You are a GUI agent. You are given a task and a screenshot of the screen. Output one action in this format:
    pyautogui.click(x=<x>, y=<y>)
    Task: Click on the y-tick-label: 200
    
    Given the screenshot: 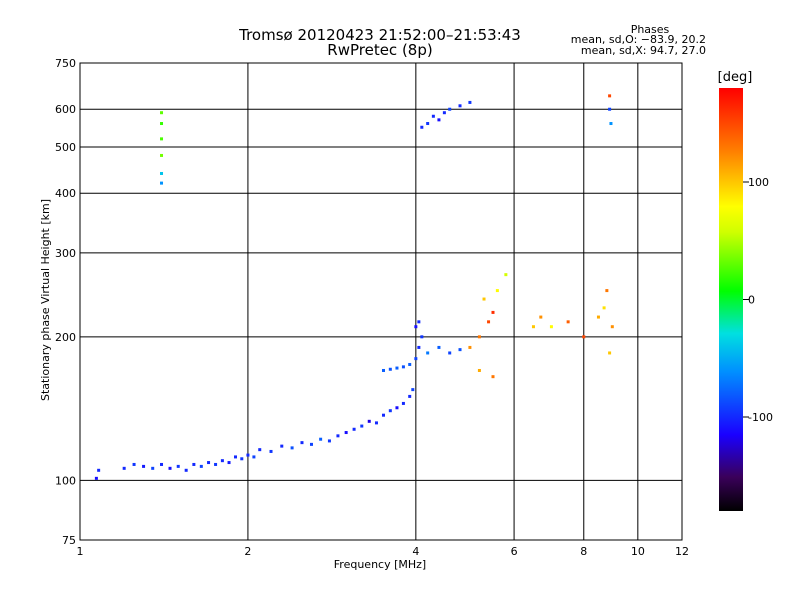 What is the action you would take?
    pyautogui.click(x=65, y=337)
    